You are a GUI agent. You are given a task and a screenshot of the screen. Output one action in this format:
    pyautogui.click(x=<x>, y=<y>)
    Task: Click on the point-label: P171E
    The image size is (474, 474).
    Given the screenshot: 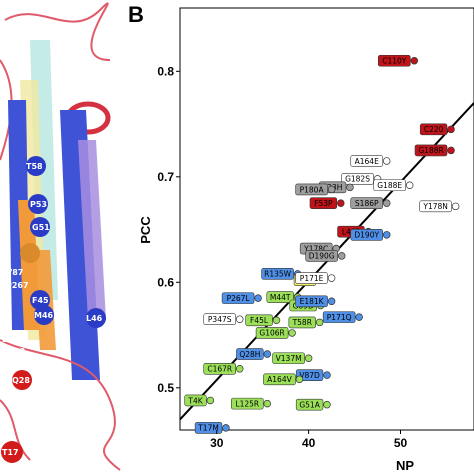 What is the action you would take?
    pyautogui.click(x=312, y=278)
    